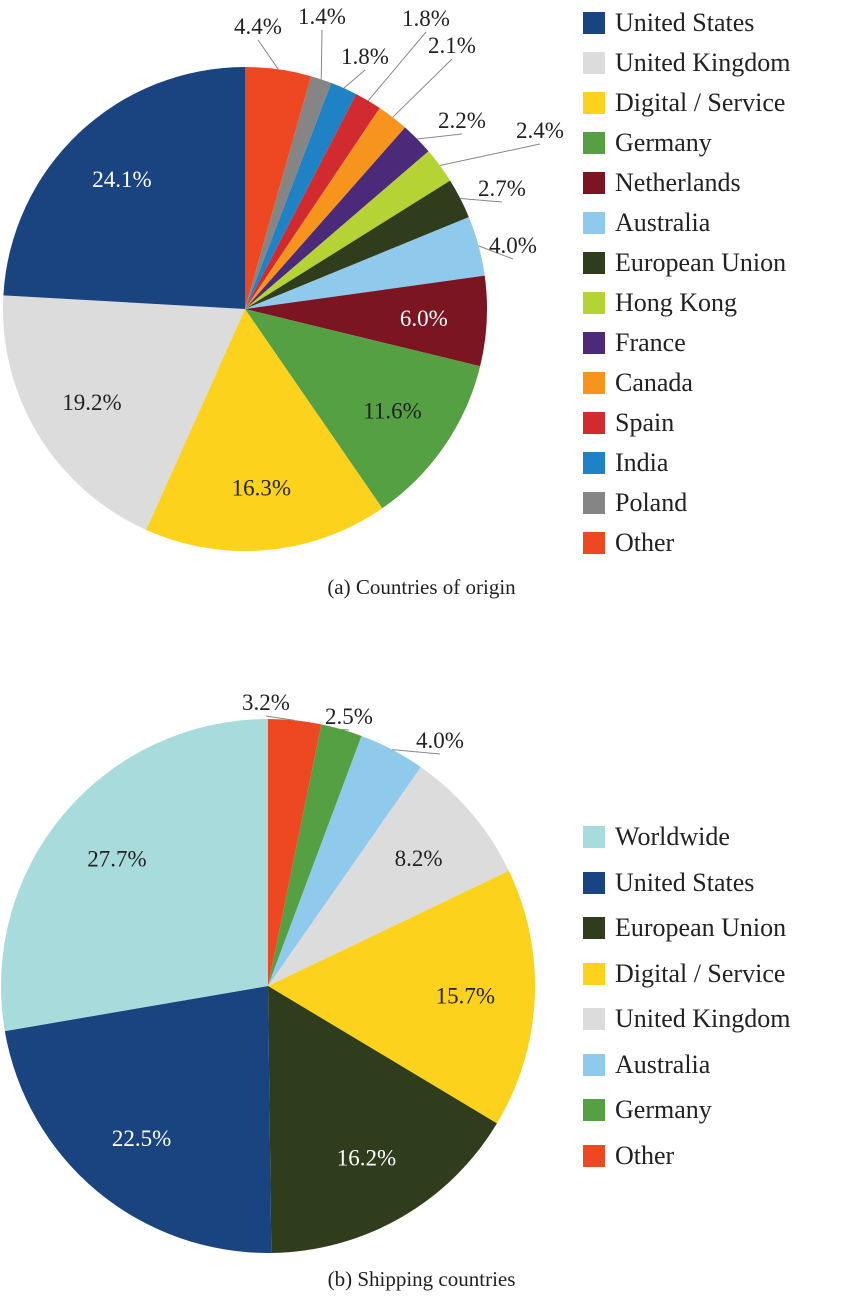 The image size is (843, 1306). Describe the element at coordinates (424, 318) in the screenshot. I see `data-label: 6.0%` at that location.